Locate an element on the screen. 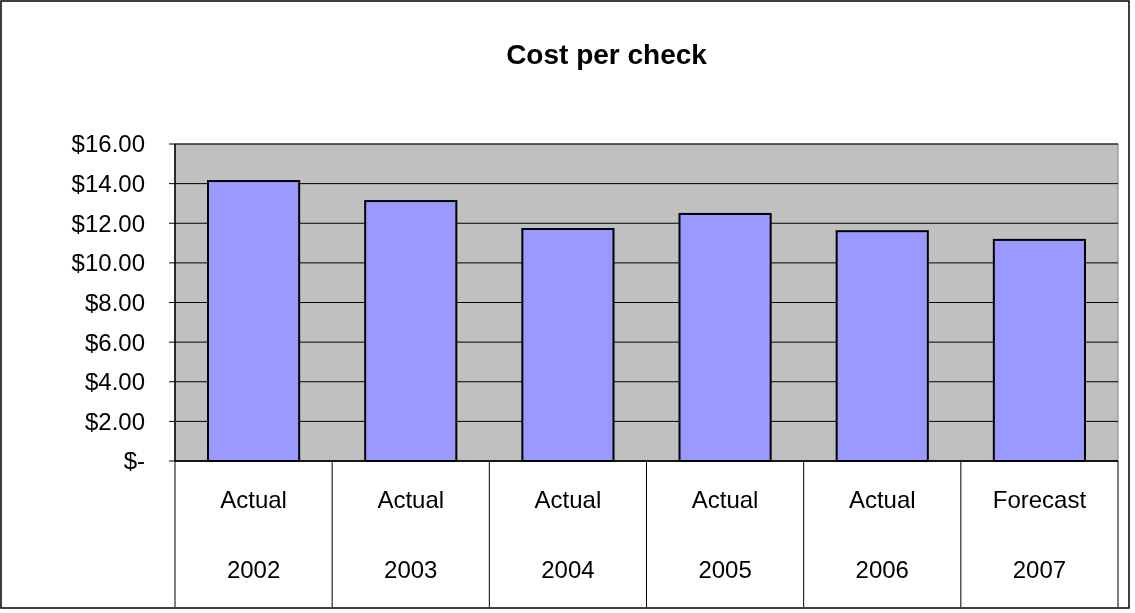 Image resolution: width=1135 pixels, height=613 pixels. category-label: Actual 2002 is located at coordinates (253, 534).